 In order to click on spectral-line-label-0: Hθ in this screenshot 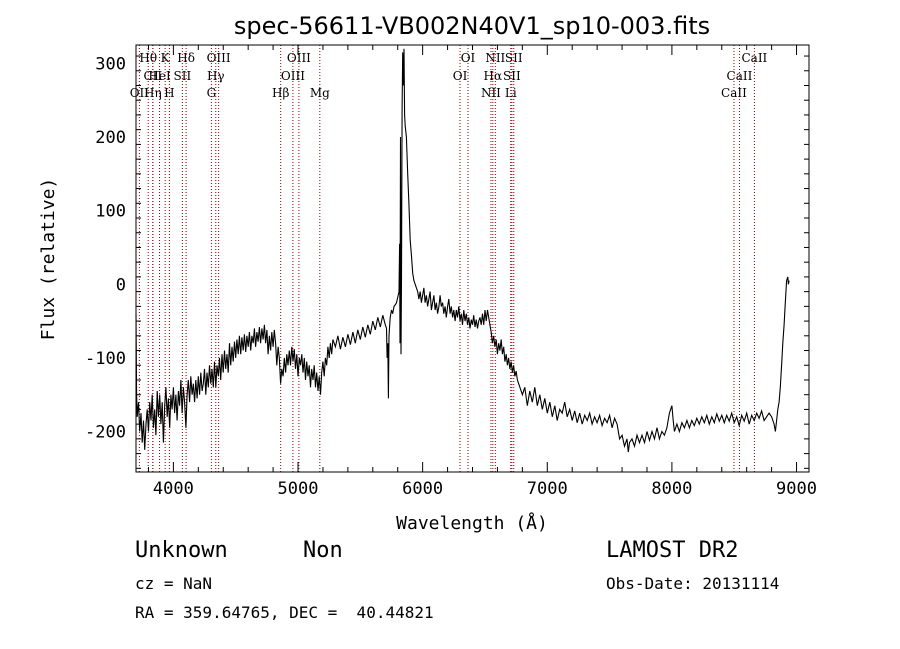, I will do `click(148, 58)`.